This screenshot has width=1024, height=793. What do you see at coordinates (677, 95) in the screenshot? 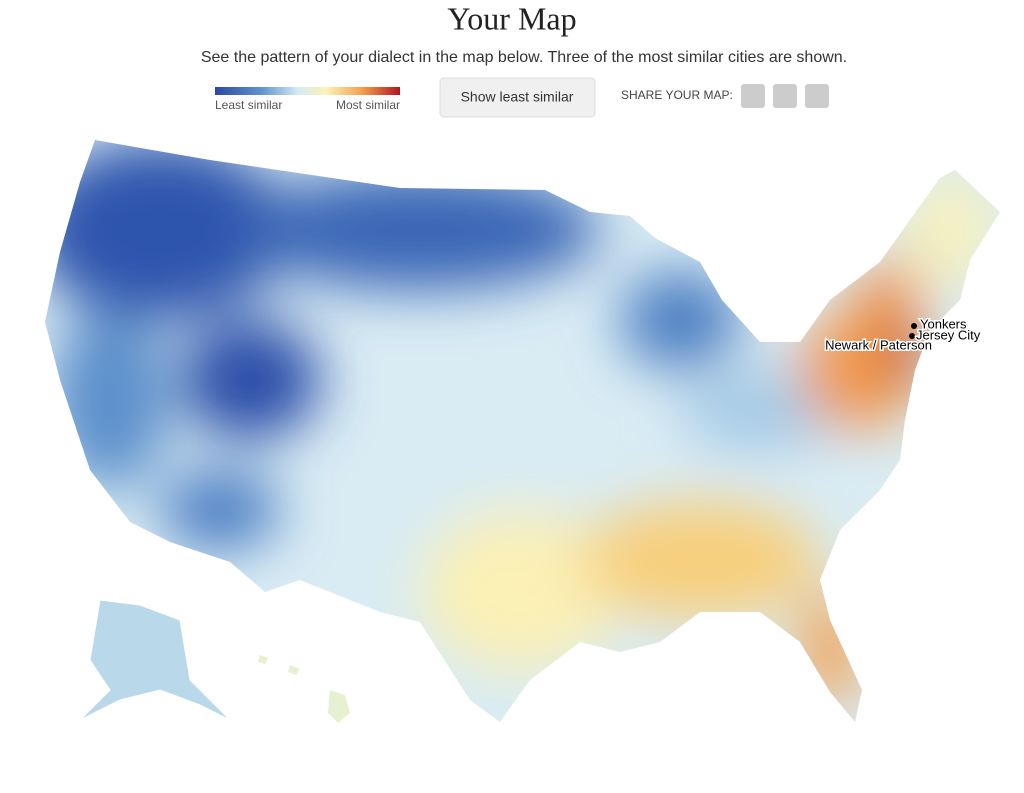
I see `share-label: SHARE YOUR MAP:` at bounding box center [677, 95].